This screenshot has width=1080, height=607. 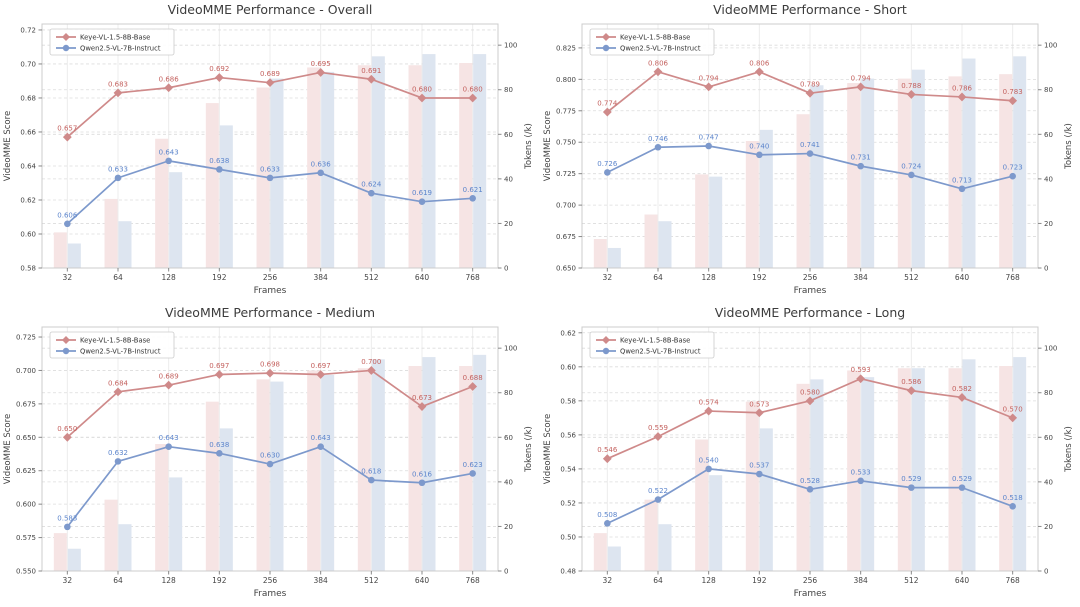 I want to click on legend-marker-diamond, so click(x=66, y=340).